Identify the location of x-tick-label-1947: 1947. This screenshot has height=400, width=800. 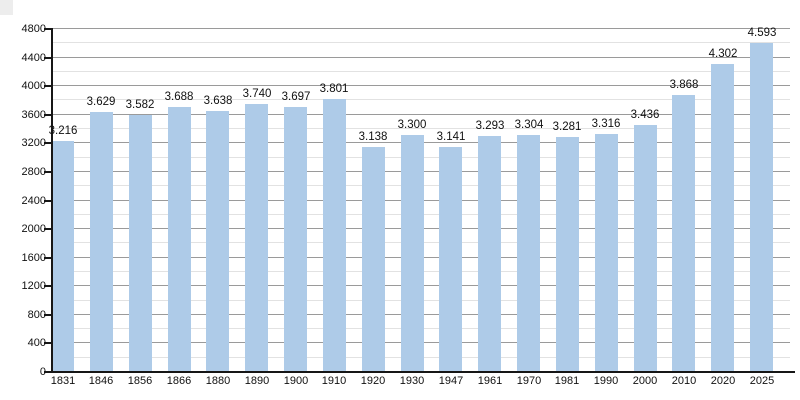
(451, 381).